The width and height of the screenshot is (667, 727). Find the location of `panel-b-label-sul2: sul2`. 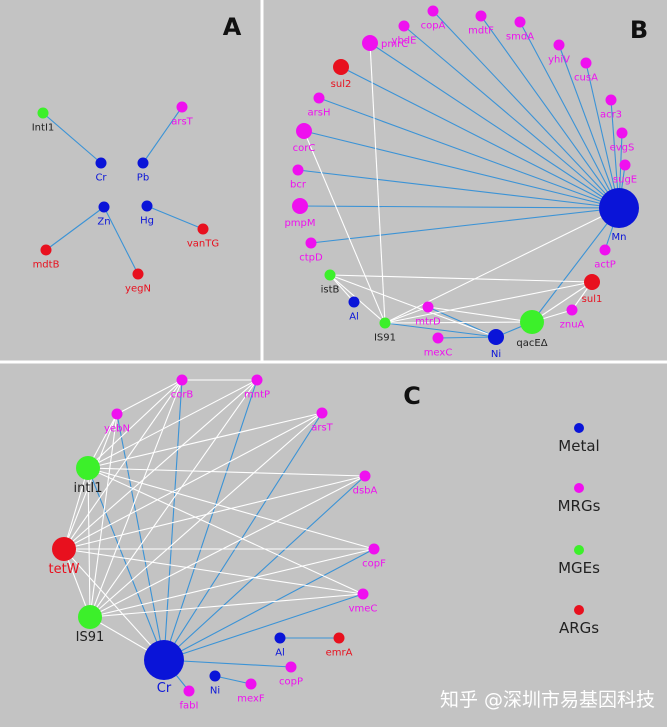

panel-b-label-sul2: sul2 is located at coordinates (341, 84).